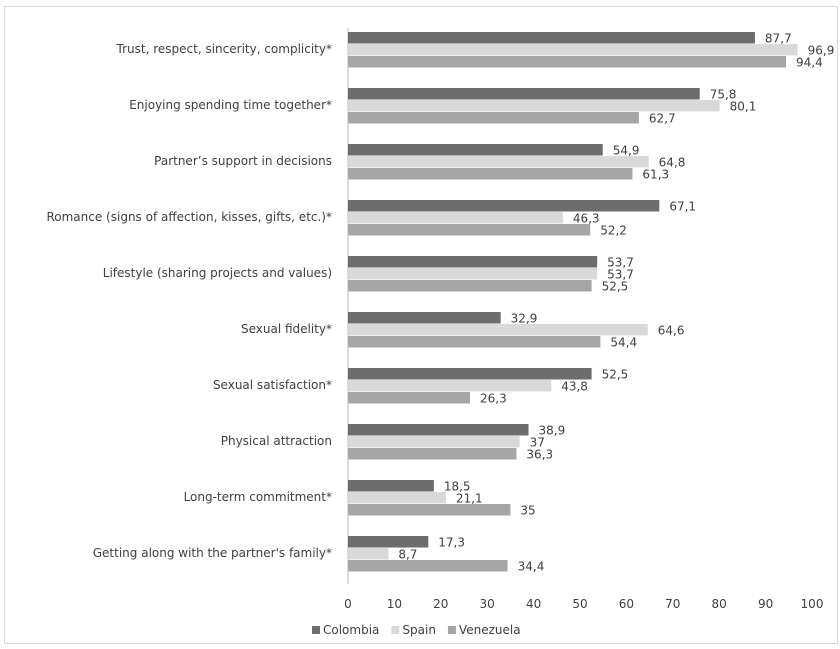 This screenshot has width=840, height=649. What do you see at coordinates (615, 287) in the screenshot?
I see `data-label-venezuela: 52,5` at bounding box center [615, 287].